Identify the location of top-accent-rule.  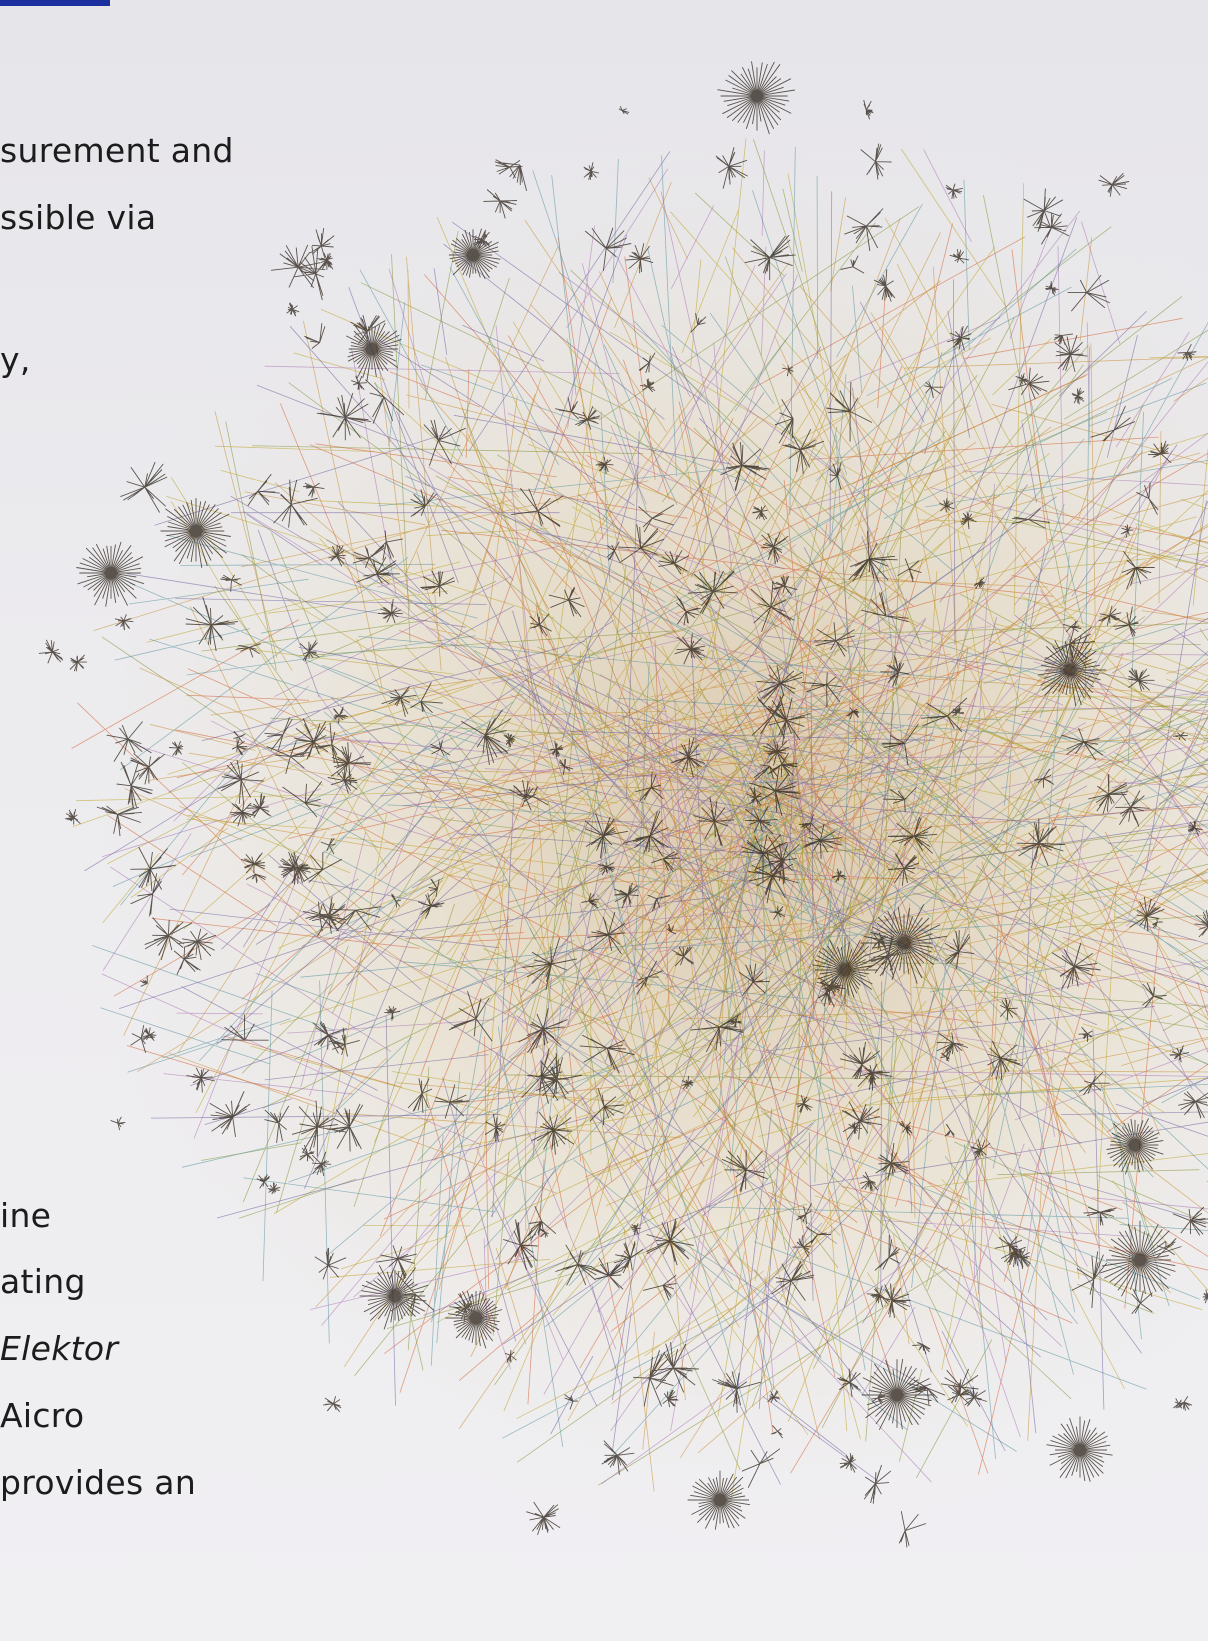
(55, 3).